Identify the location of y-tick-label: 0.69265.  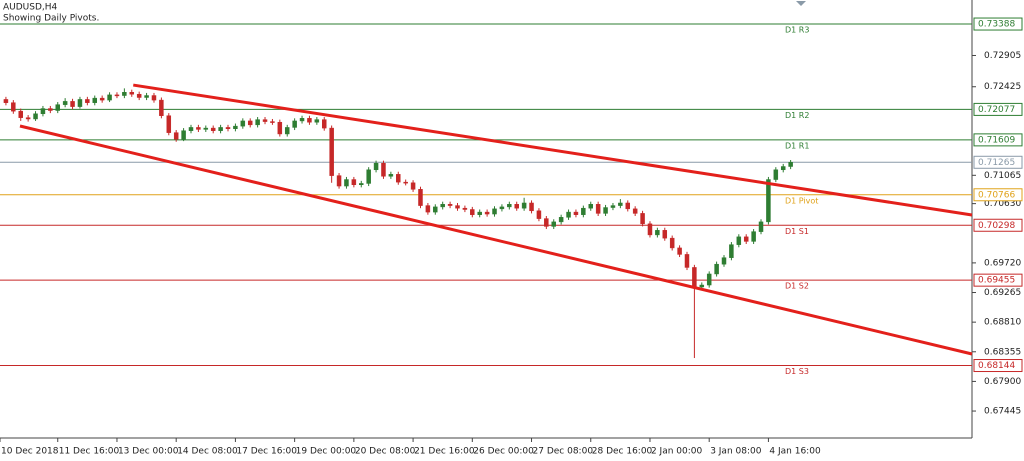
(1002, 293).